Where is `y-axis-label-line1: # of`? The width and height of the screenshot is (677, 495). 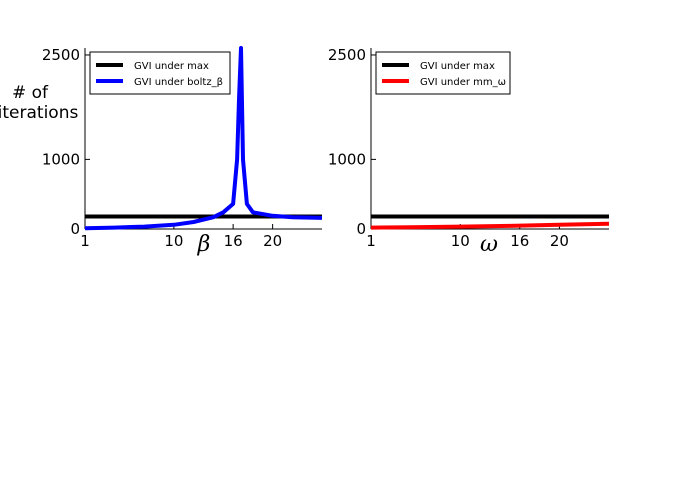
y-axis-label-line1: # of is located at coordinates (30, 93).